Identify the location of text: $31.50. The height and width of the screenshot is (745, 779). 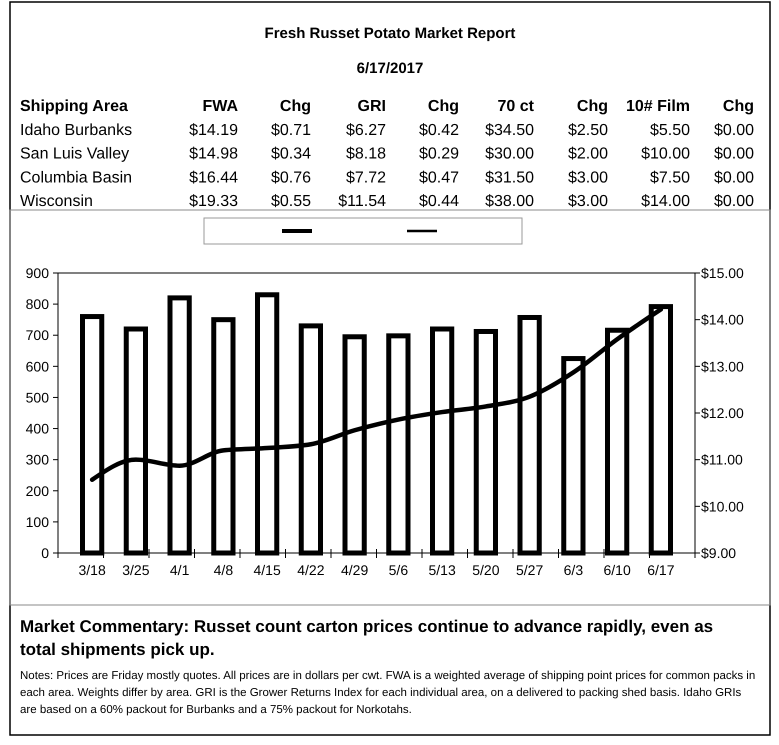
(509, 177).